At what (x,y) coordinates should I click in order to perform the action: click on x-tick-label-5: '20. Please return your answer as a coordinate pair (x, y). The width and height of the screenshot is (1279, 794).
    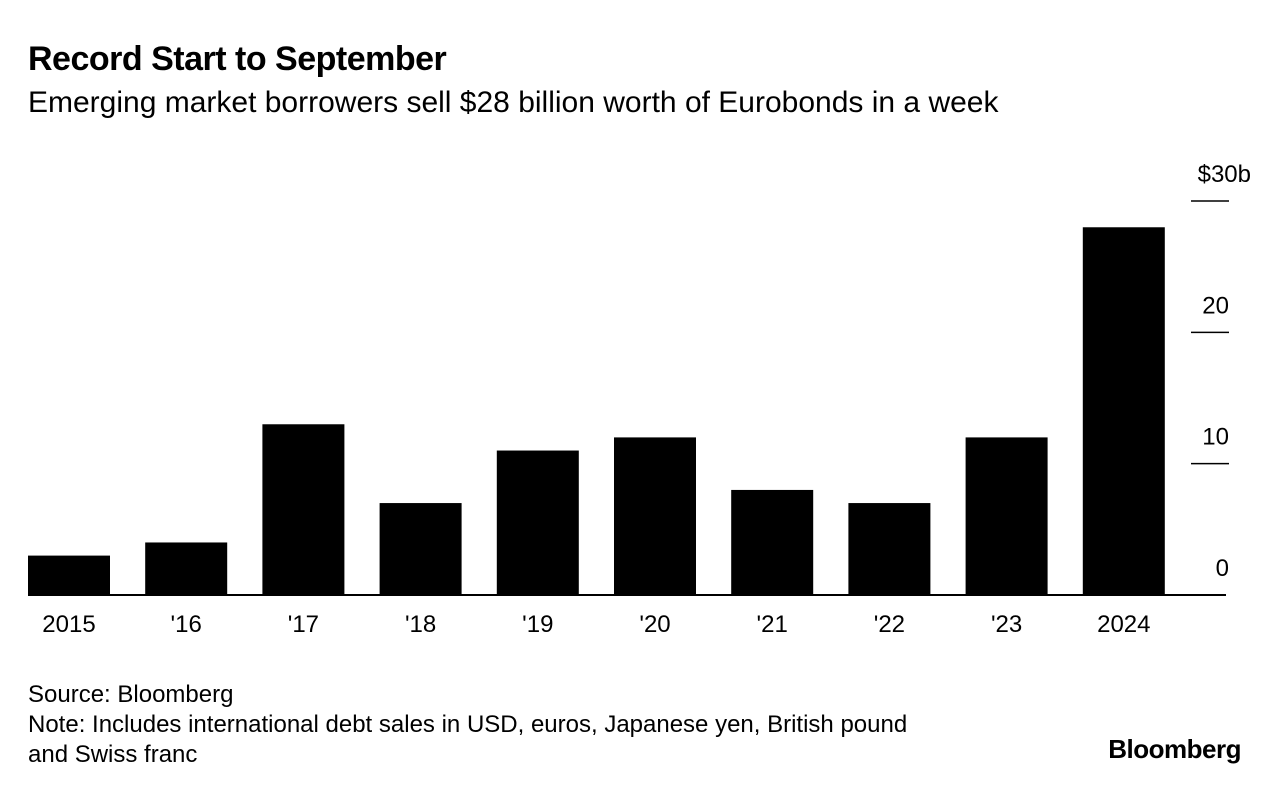
    Looking at the image, I should click on (654, 624).